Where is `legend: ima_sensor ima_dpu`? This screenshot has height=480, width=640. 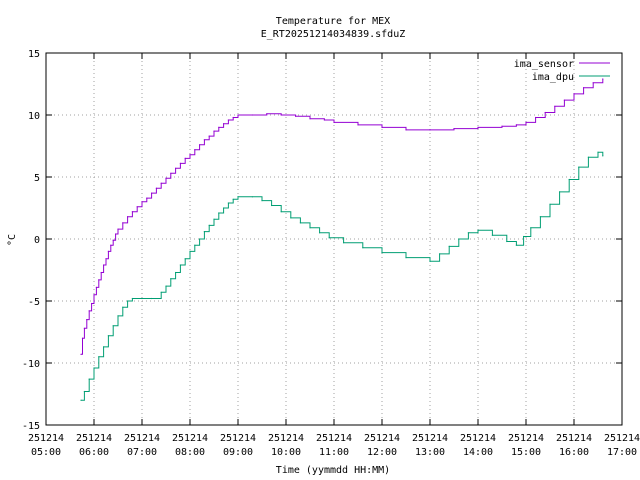 legend: ima_sensor ima_dpu is located at coordinates (562, 71).